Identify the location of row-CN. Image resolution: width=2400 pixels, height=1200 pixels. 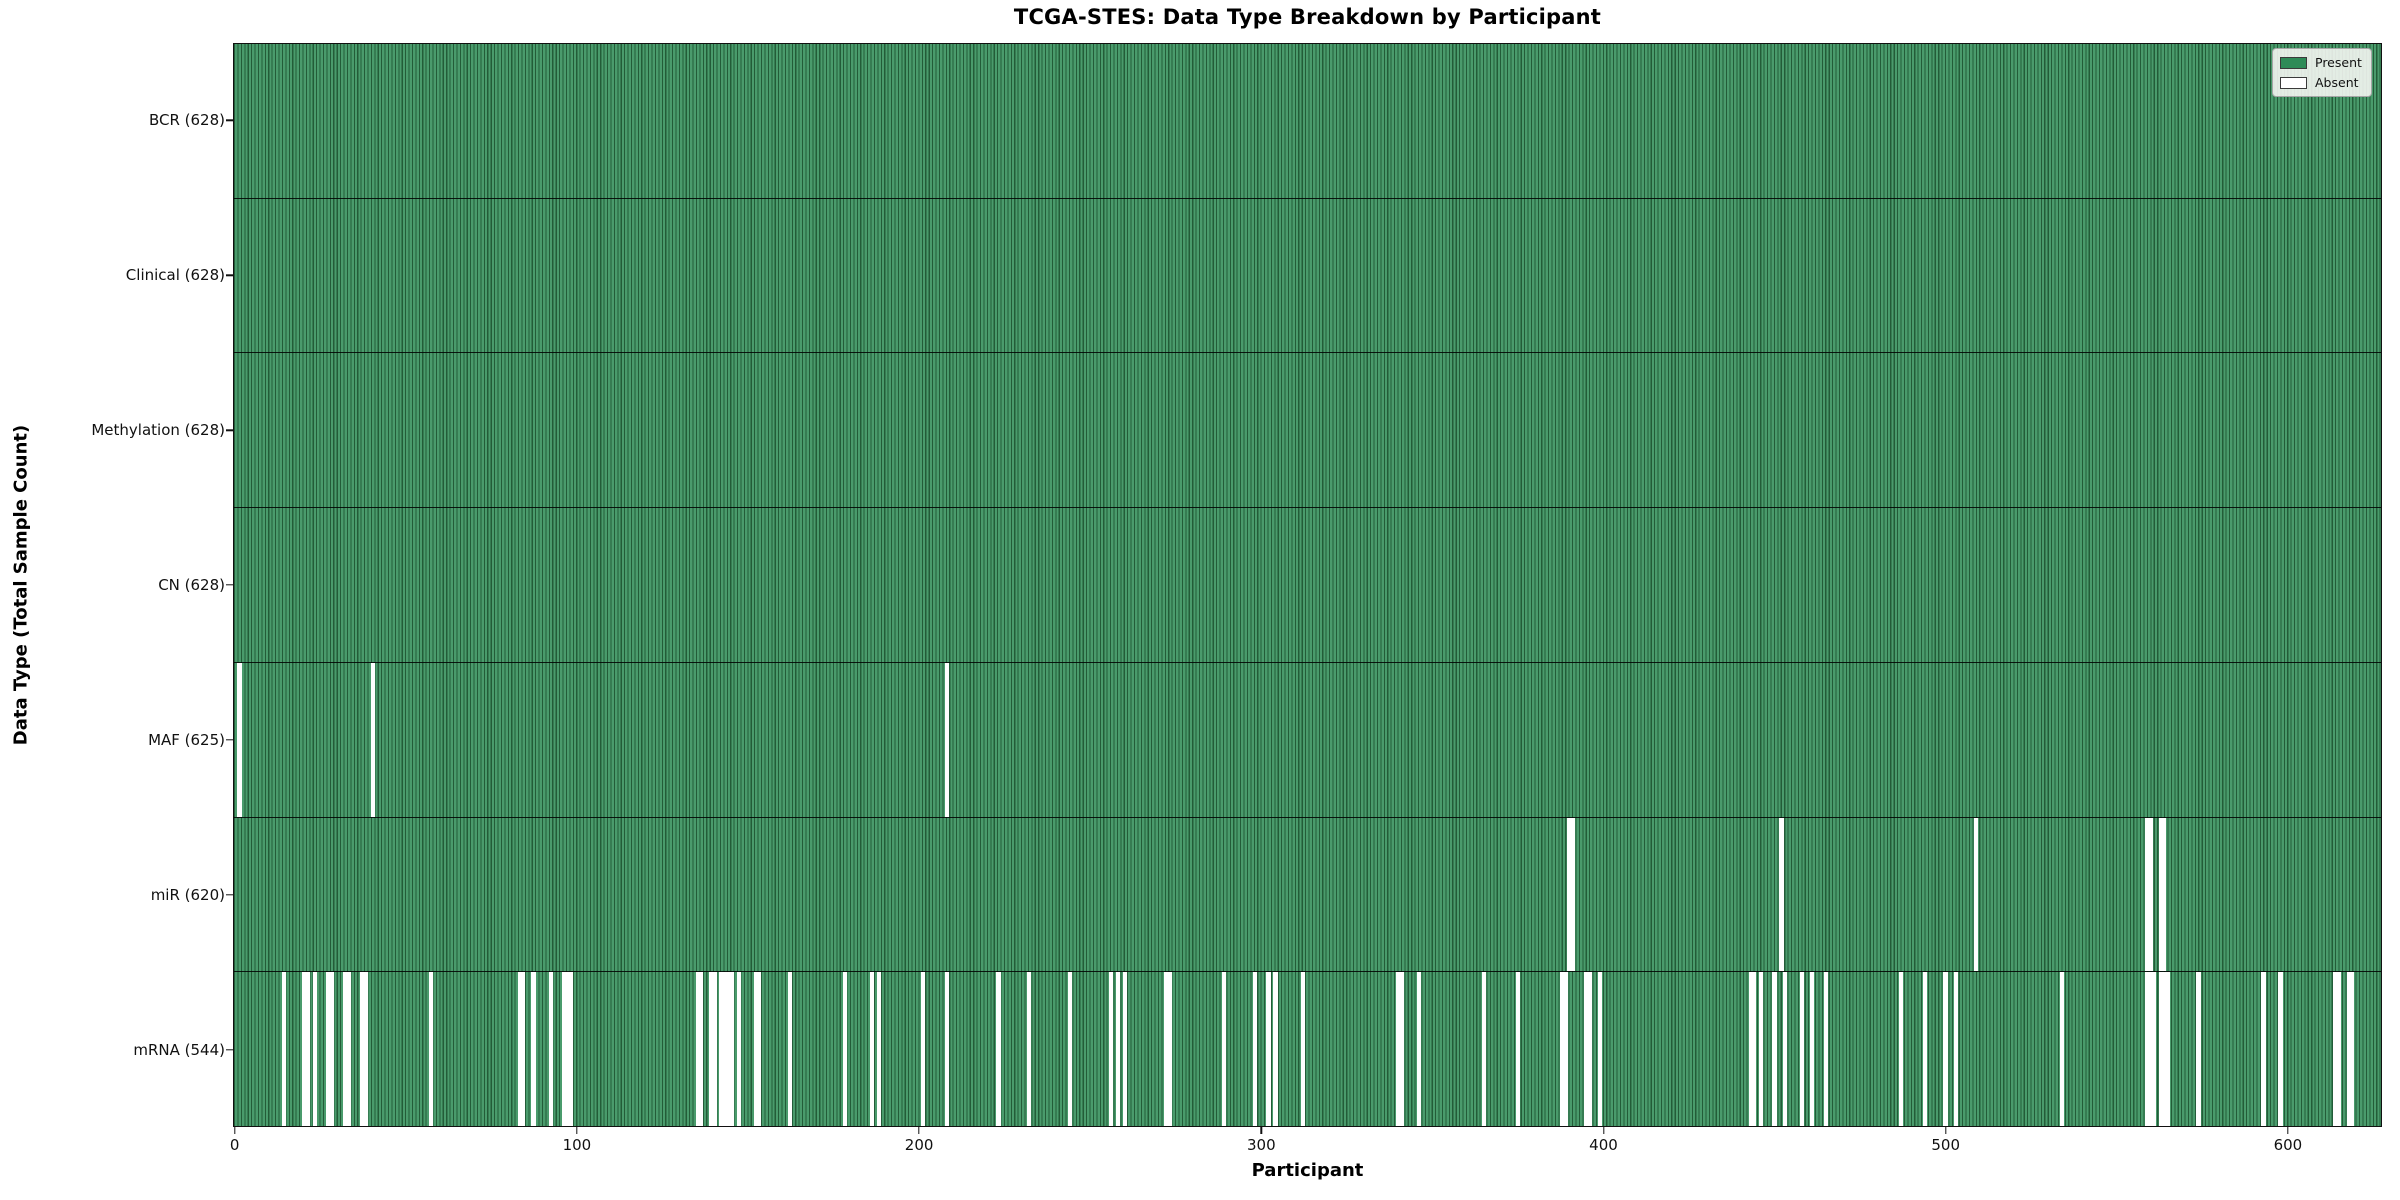
(1307, 585).